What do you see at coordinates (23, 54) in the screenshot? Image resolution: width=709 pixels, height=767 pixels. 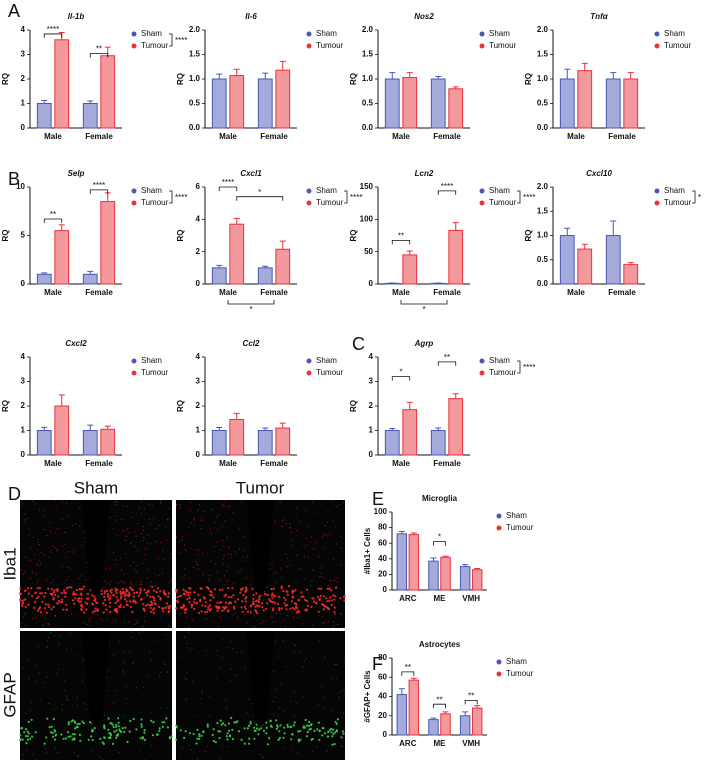 I see `y-tick-label: 3` at bounding box center [23, 54].